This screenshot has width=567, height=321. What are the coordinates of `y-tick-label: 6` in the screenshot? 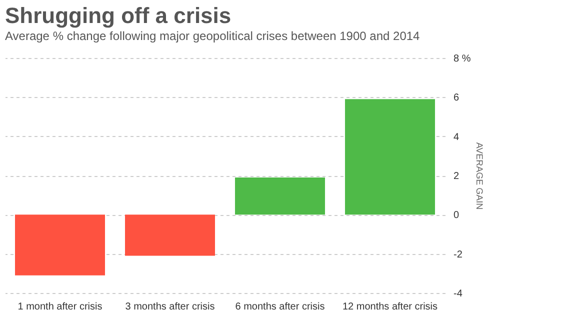 It's located at (457, 98).